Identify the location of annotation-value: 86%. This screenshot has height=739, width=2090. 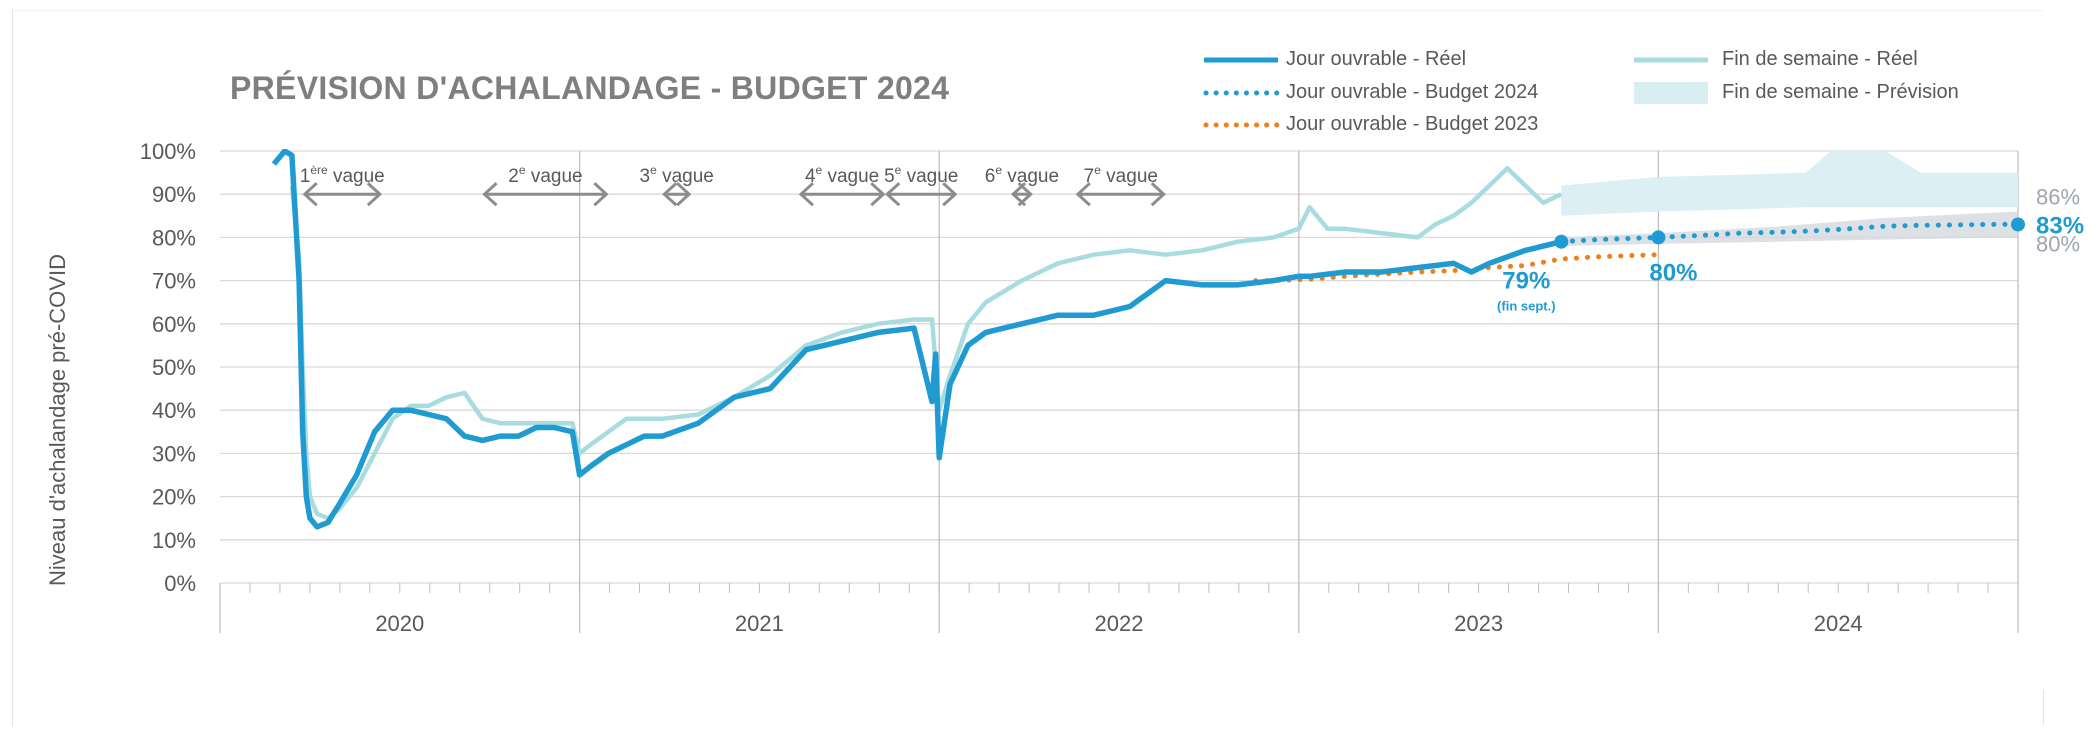
(2058, 196).